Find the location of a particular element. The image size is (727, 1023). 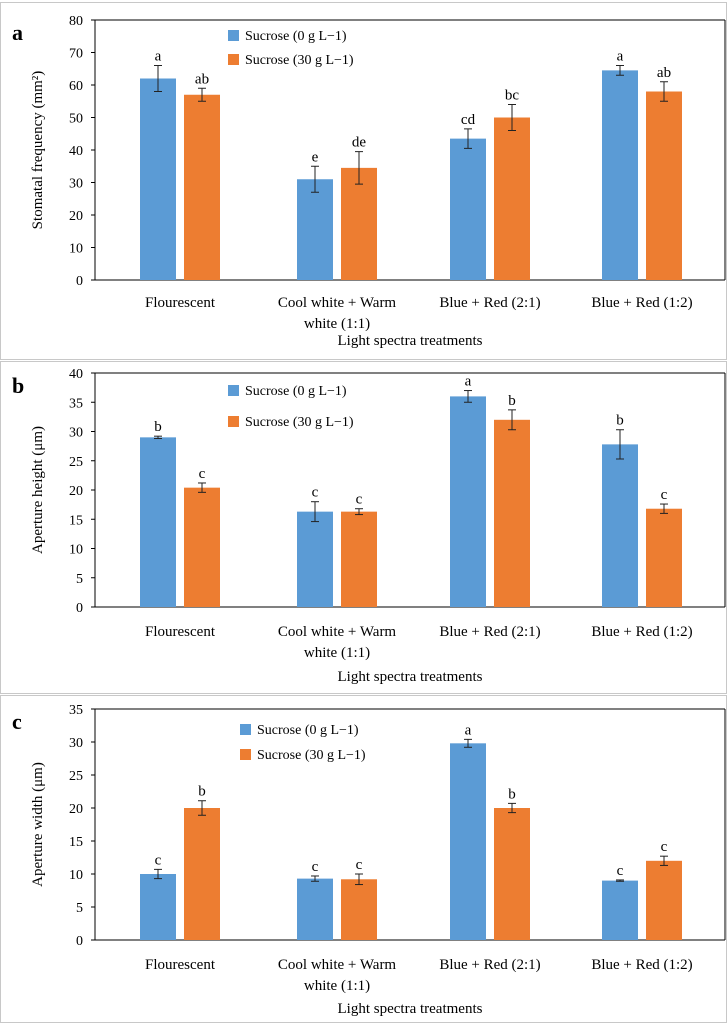

y-axis-title: Aperture width (μm) is located at coordinates (38, 824).